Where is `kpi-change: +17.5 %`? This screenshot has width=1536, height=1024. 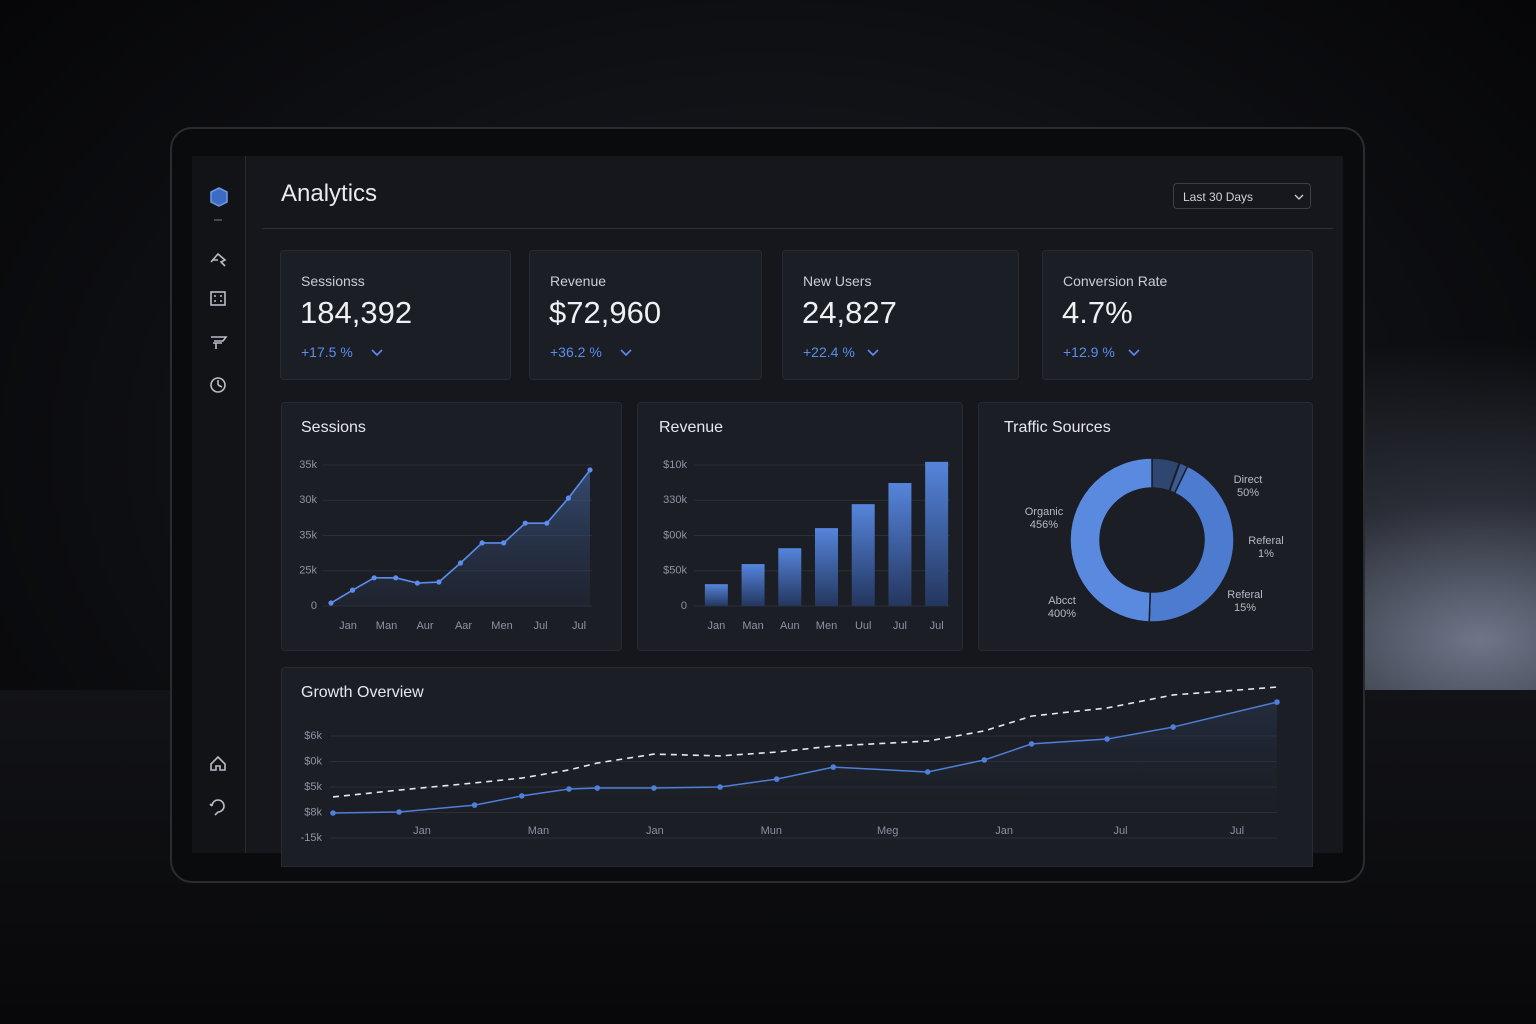 kpi-change: +17.5 % is located at coordinates (327, 352).